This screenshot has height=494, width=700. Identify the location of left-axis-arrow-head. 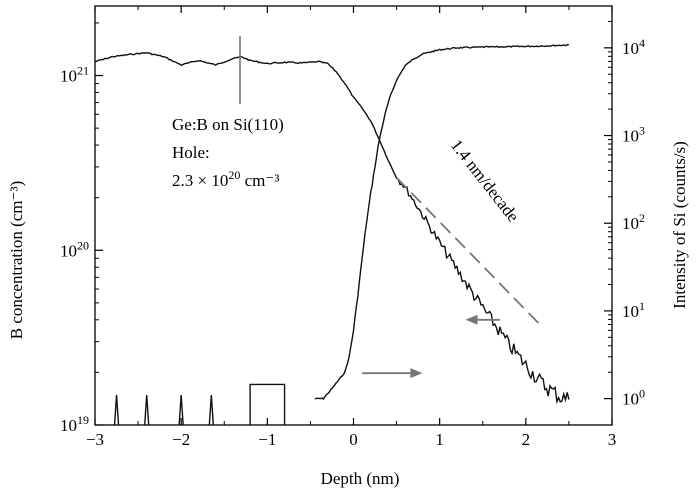
(471, 319).